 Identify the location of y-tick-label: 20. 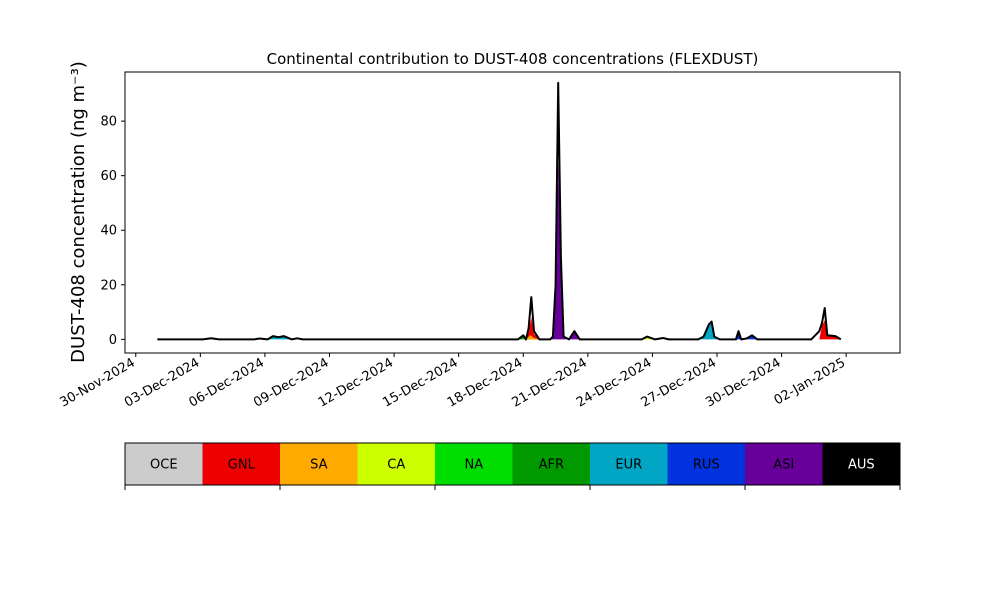
(108, 285).